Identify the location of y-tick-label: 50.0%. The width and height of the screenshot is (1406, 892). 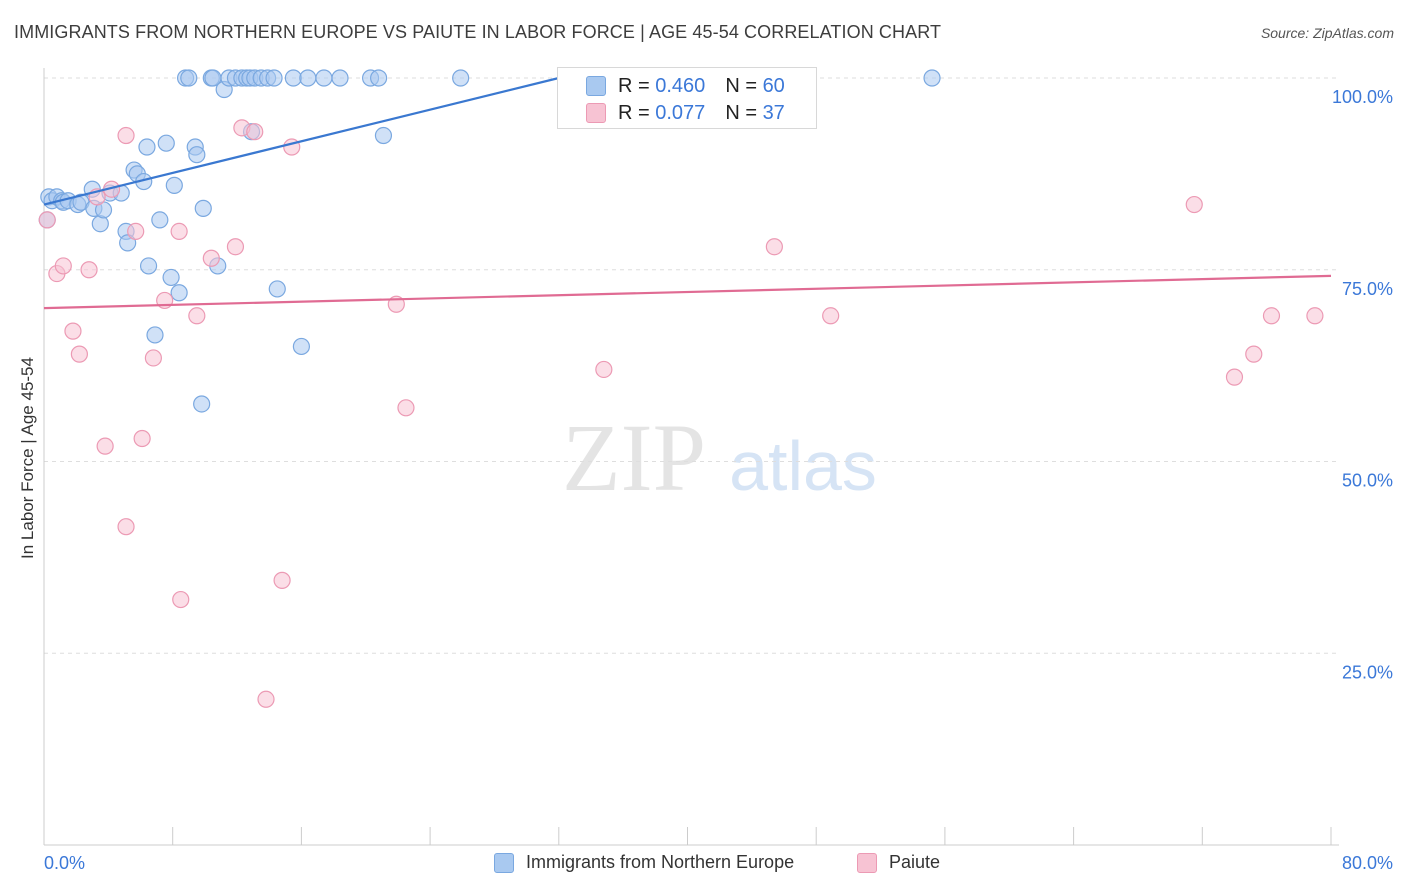
(1367, 481).